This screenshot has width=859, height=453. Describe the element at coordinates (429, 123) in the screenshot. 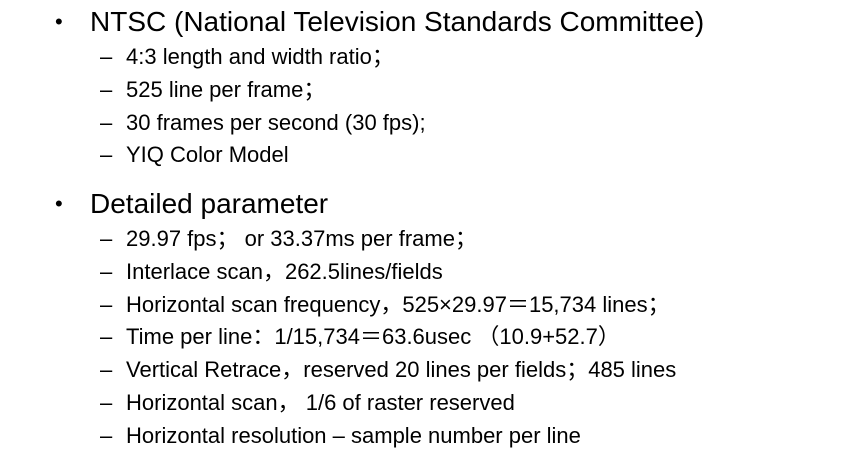

I see `list-item: – 30 frames per second (30 fps);` at that location.